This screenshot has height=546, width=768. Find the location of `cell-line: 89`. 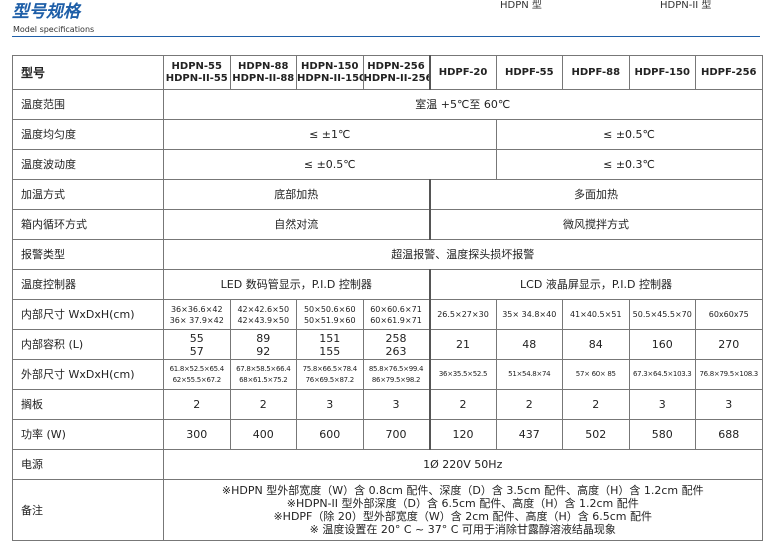

cell-line: 89 is located at coordinates (263, 338).